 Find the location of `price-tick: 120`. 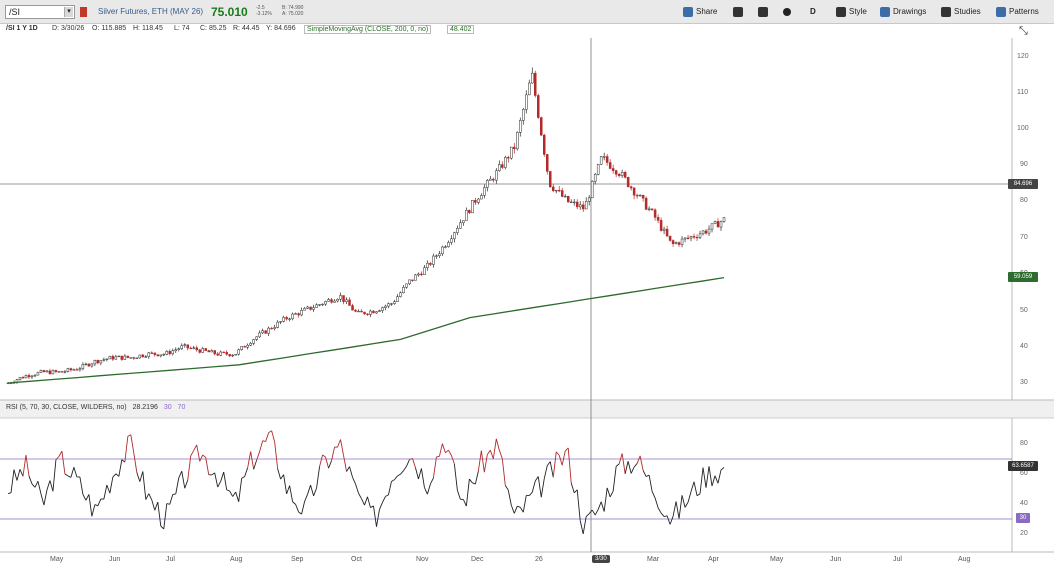

price-tick: 120 is located at coordinates (1023, 56).